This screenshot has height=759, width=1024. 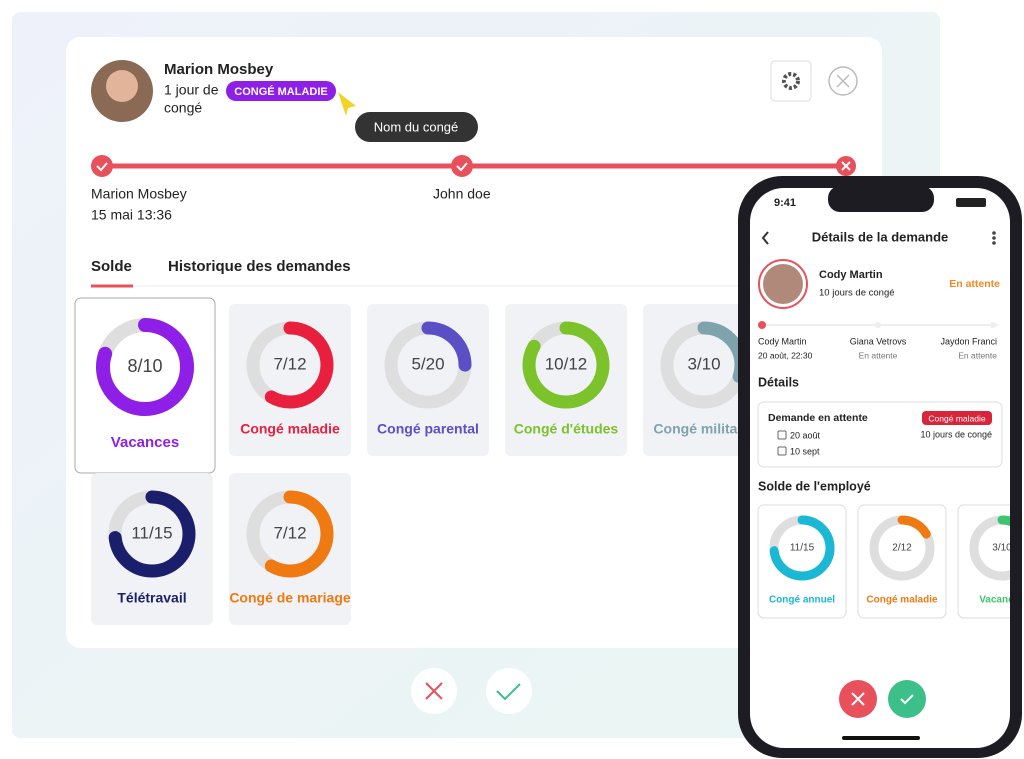 What do you see at coordinates (902, 600) in the screenshot?
I see `phone-card-label: Congé maladie` at bounding box center [902, 600].